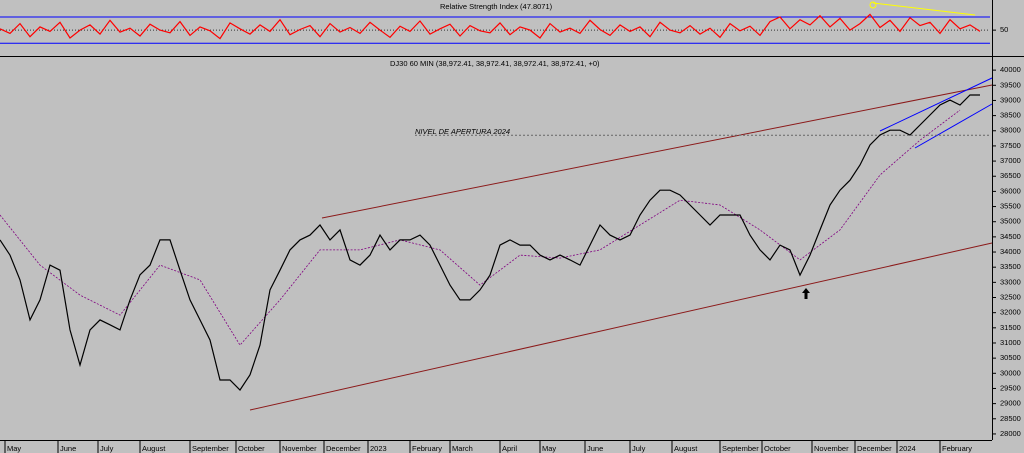  I want to click on y-tick-label: 31500, so click(1010, 327).